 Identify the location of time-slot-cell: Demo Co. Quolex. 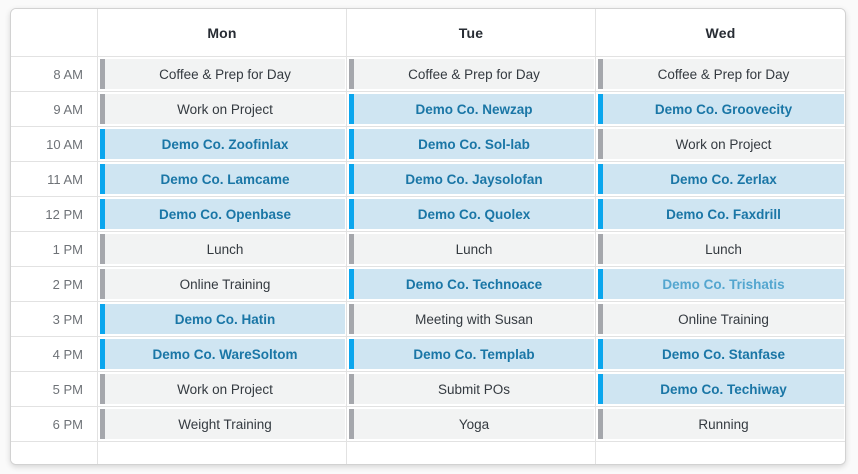
(471, 214).